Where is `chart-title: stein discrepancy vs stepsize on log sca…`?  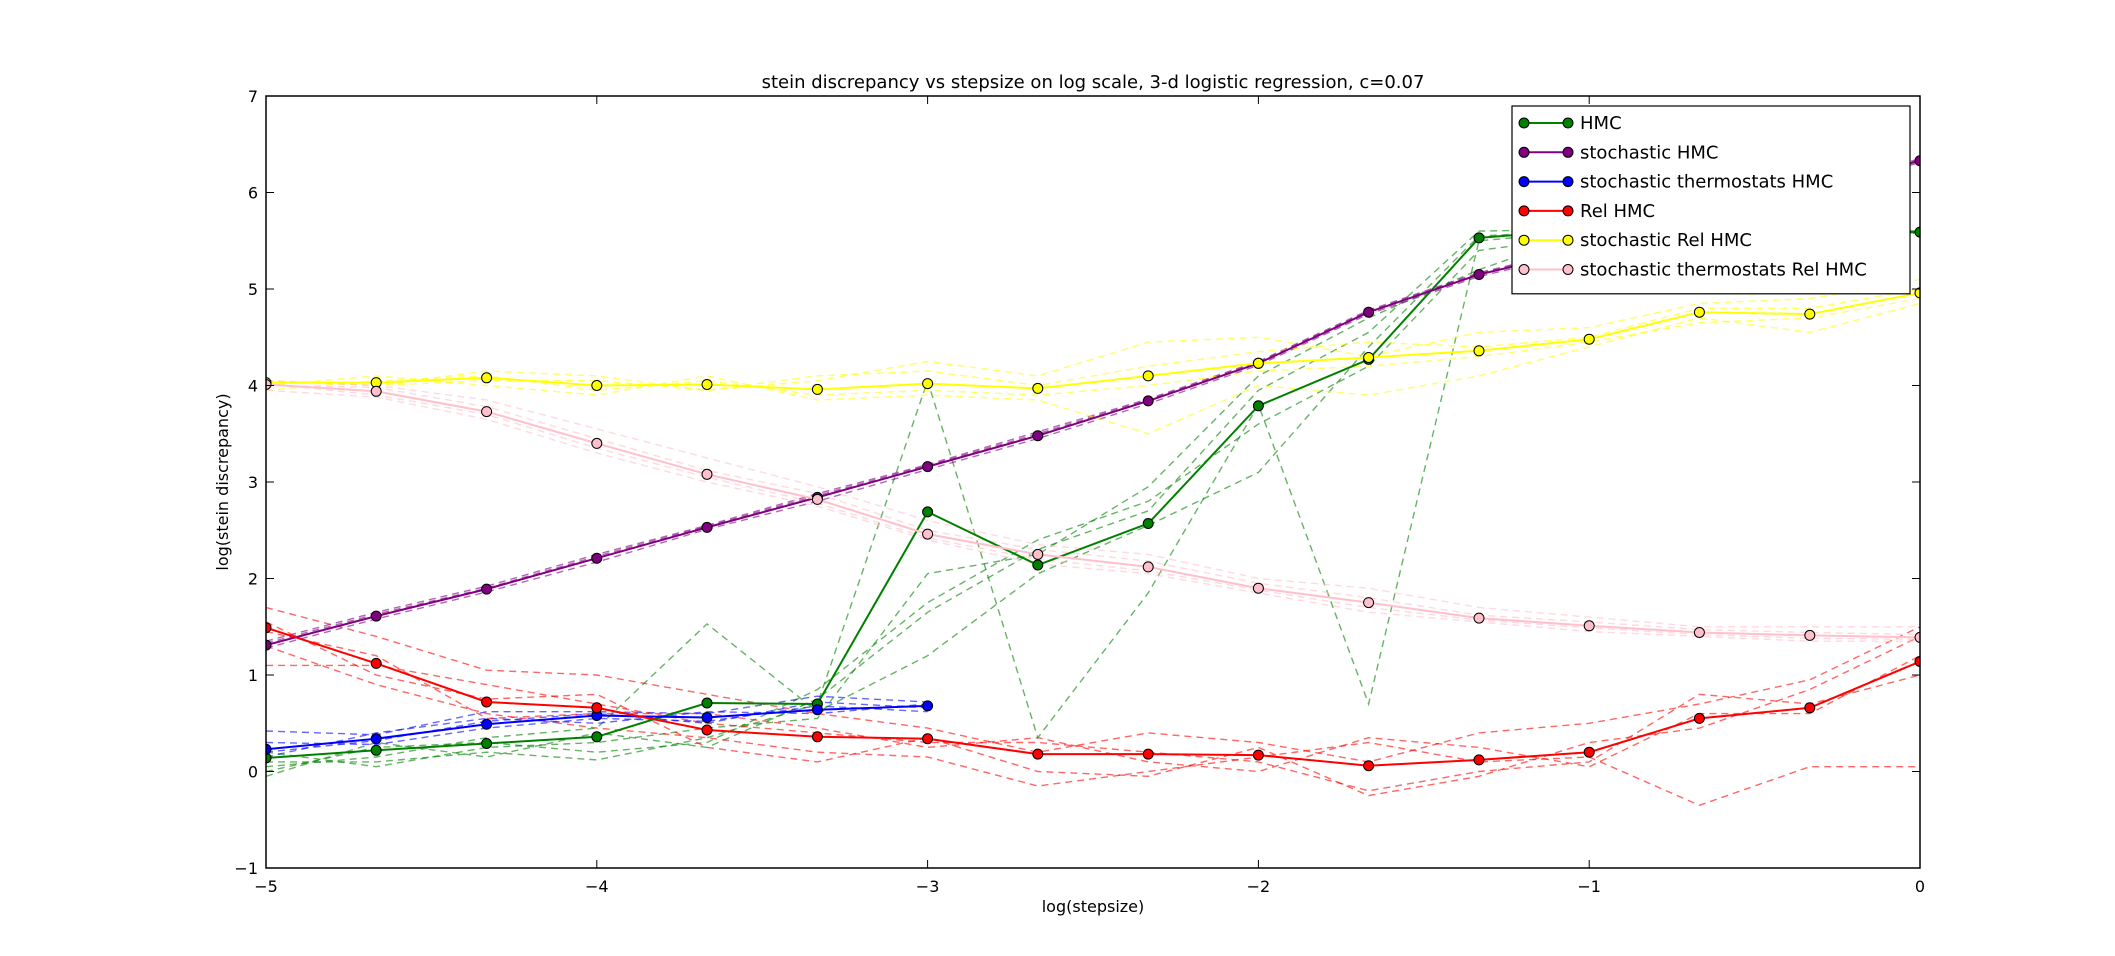
chart-title: stein discrepancy vs stepsize on log sca… is located at coordinates (1093, 82).